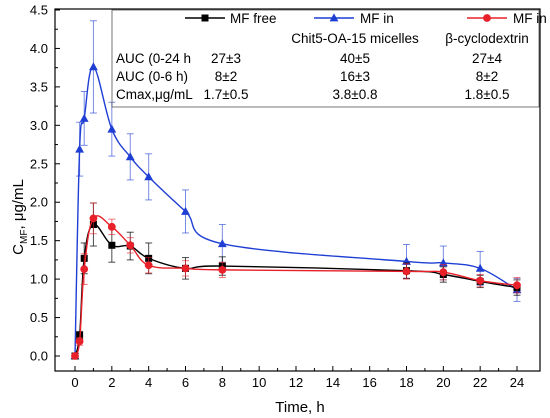 The image size is (550, 418). I want to click on x-tick-label: 10, so click(259, 382).